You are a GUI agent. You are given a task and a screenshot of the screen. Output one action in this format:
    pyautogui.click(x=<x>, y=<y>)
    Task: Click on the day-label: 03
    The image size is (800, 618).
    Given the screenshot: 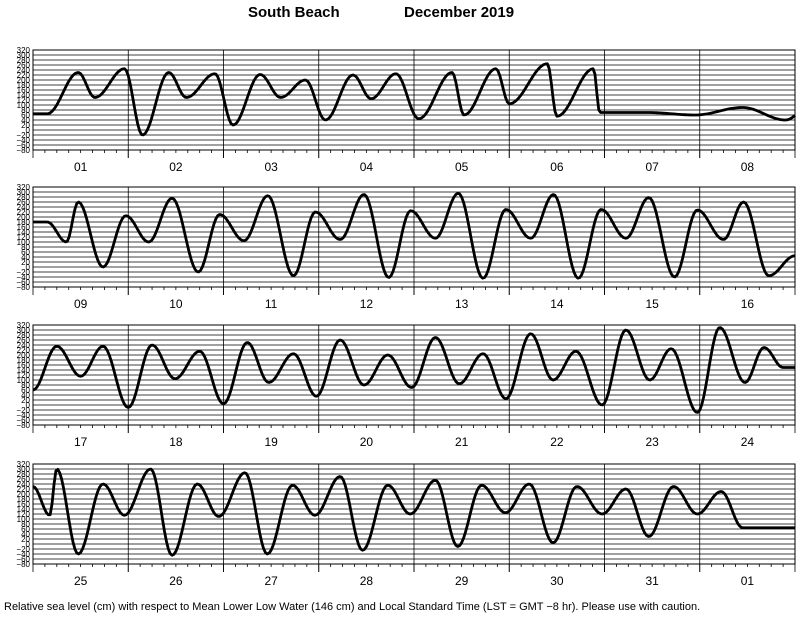 What is the action you would take?
    pyautogui.click(x=271, y=167)
    